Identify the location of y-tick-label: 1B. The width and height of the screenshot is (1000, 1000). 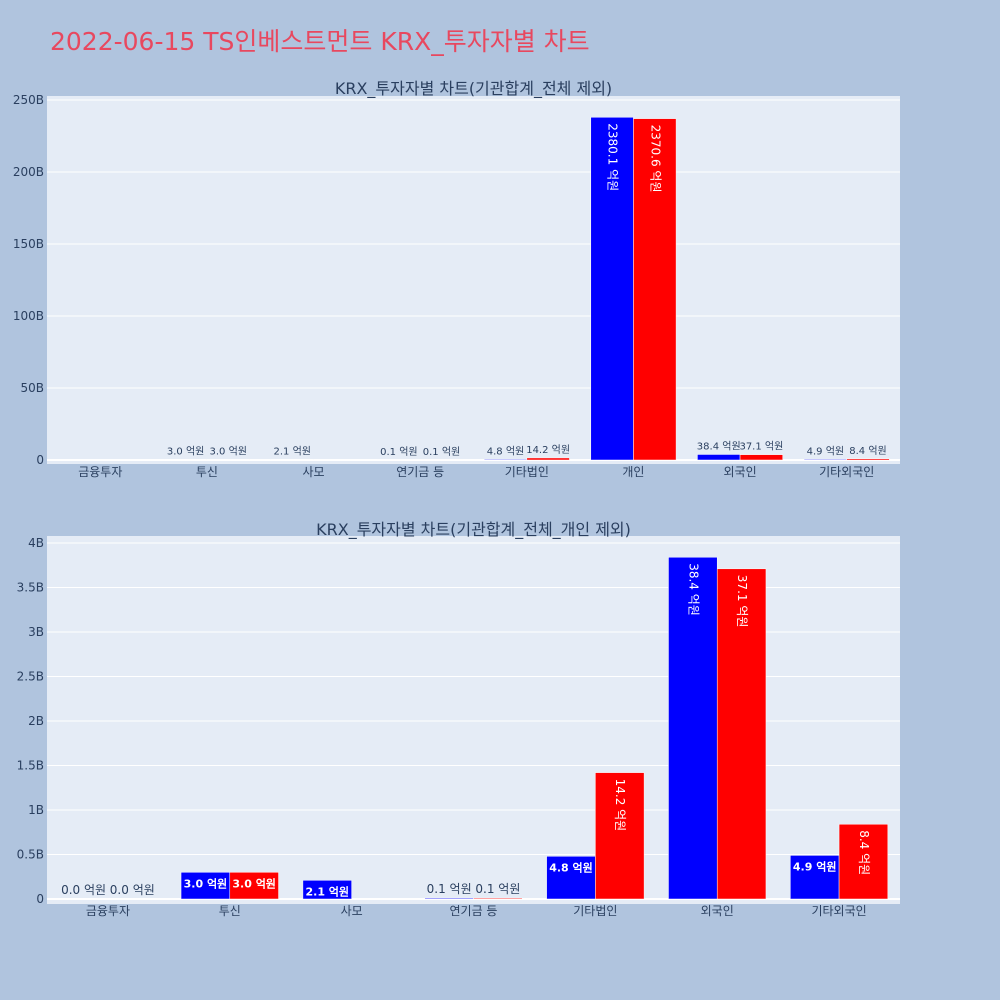
(36, 810).